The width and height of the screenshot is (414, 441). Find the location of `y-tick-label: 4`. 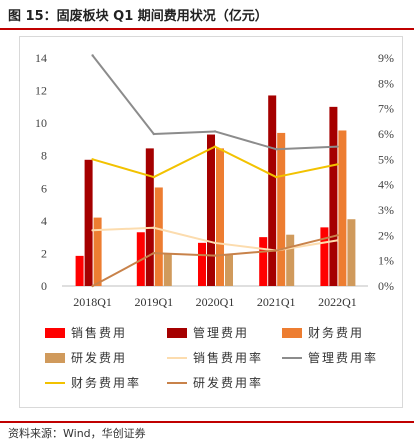

y-tick-label: 4 is located at coordinates (44, 221).